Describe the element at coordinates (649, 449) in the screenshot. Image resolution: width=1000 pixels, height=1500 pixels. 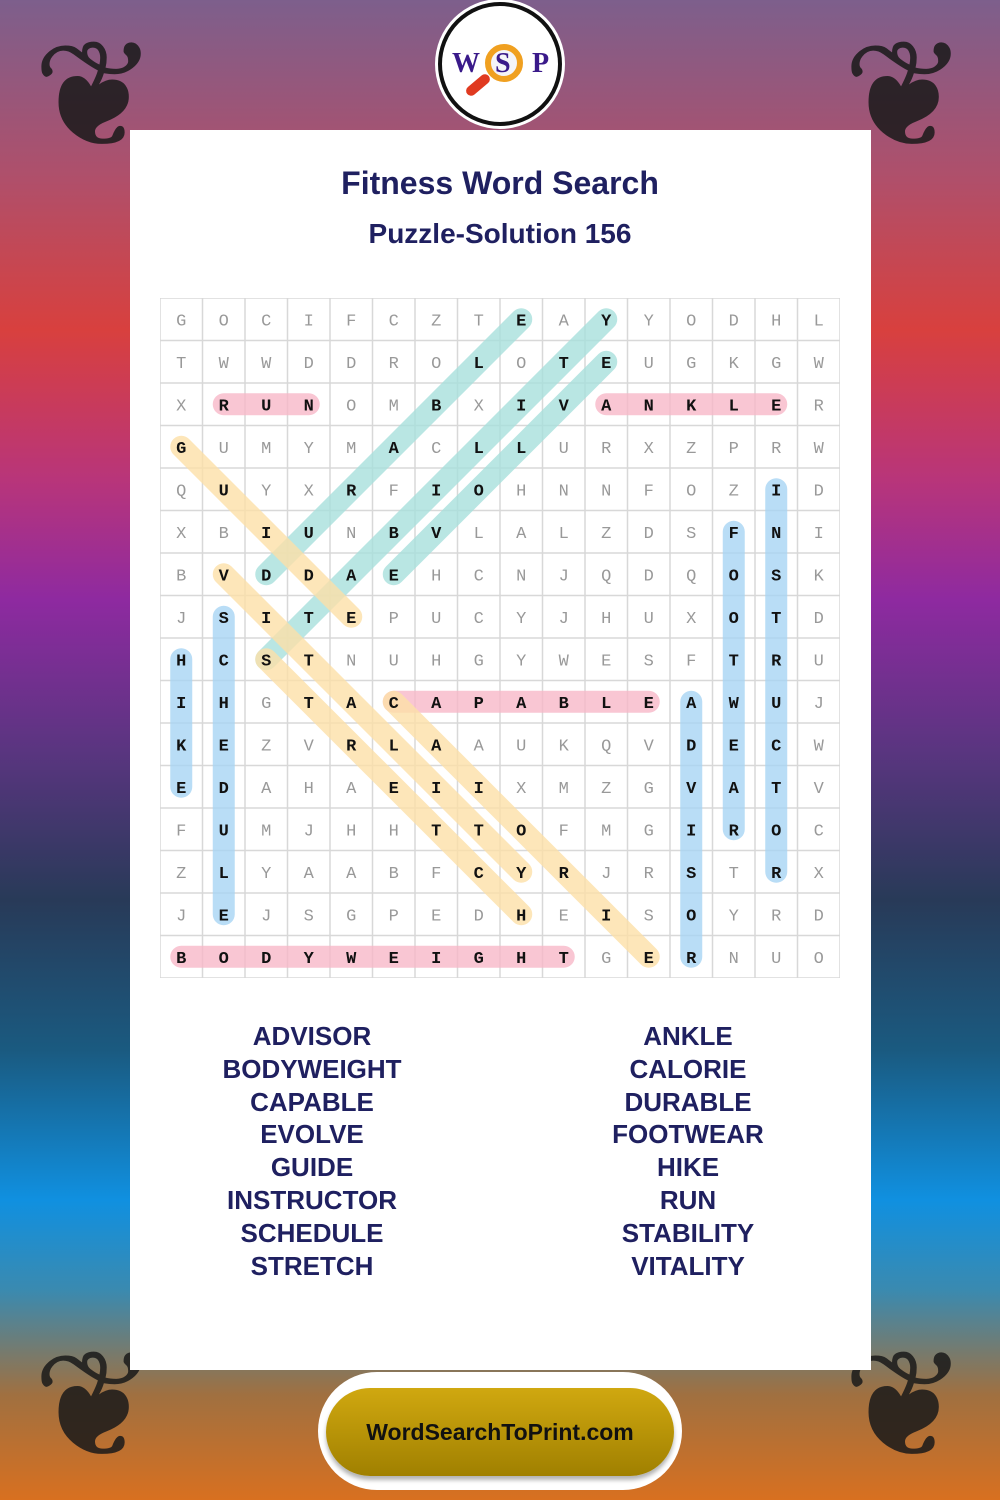
I see `grid-letter: X` at that location.